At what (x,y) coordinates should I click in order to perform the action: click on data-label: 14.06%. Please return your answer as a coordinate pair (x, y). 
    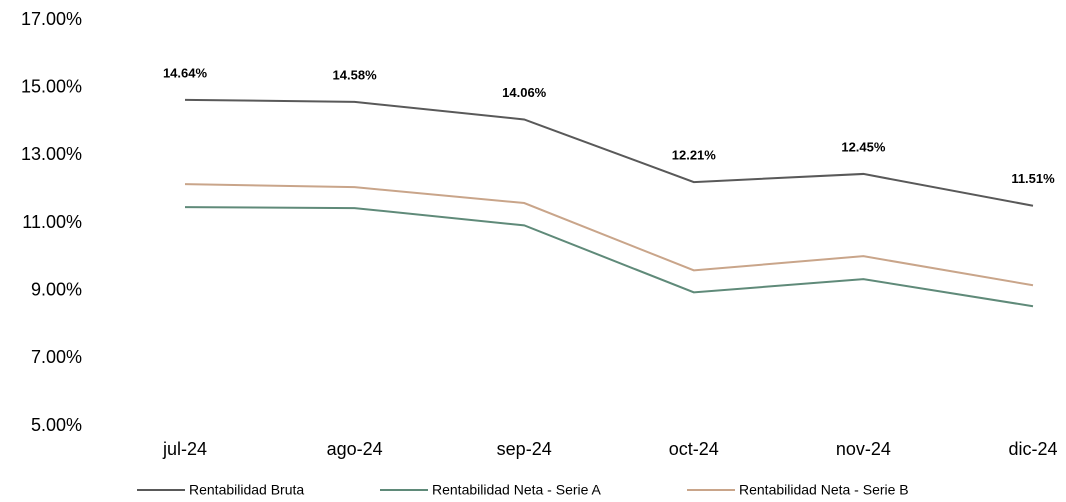
    Looking at the image, I should click on (524, 92).